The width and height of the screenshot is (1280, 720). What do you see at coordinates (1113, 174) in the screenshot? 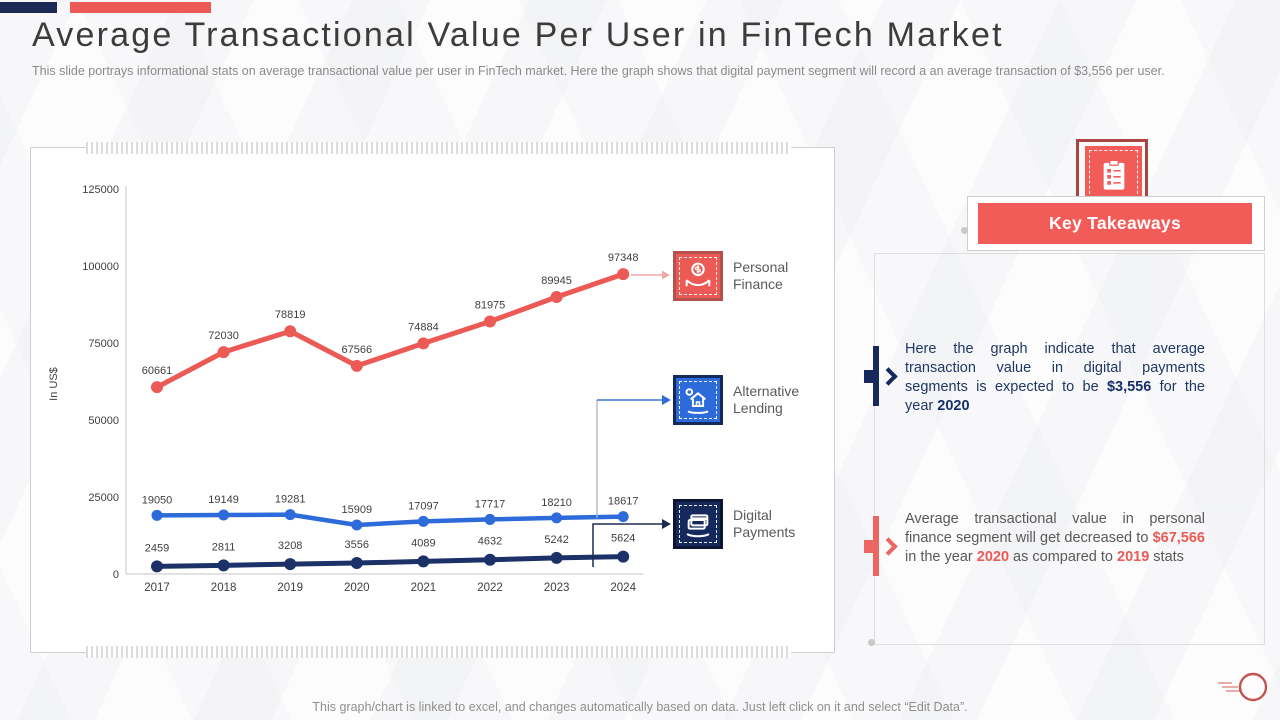
I see `clipboard-checklist-icon` at bounding box center [1113, 174].